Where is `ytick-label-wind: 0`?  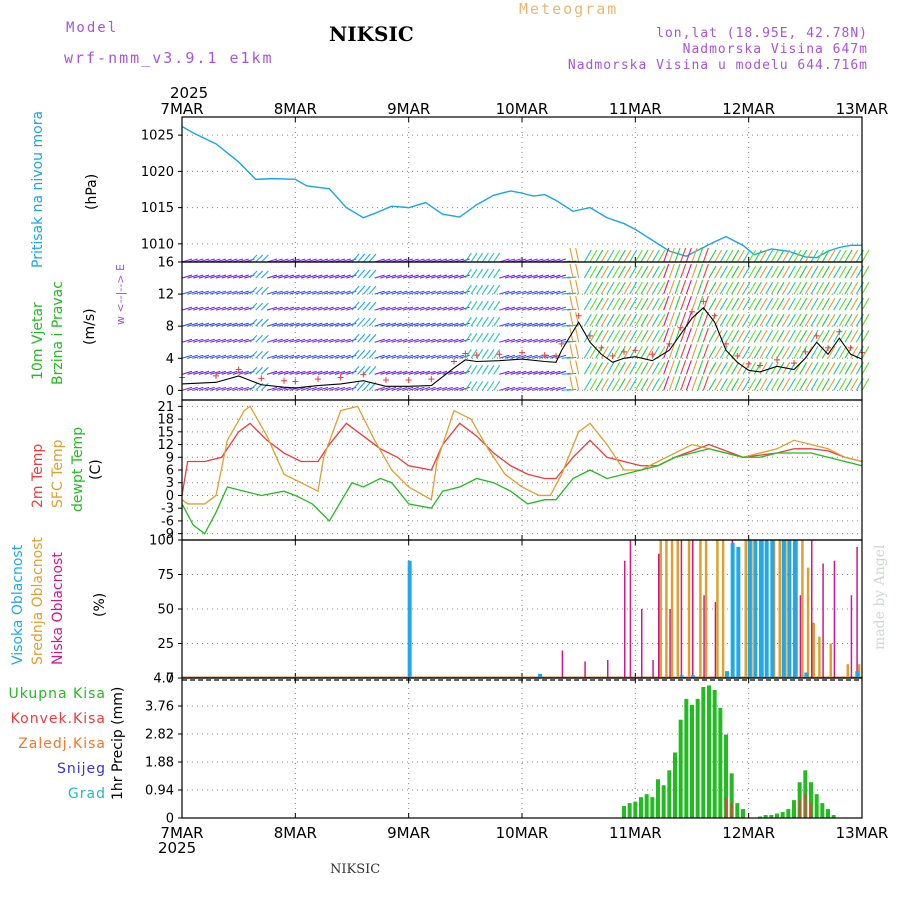 ytick-label-wind: 0 is located at coordinates (170, 391).